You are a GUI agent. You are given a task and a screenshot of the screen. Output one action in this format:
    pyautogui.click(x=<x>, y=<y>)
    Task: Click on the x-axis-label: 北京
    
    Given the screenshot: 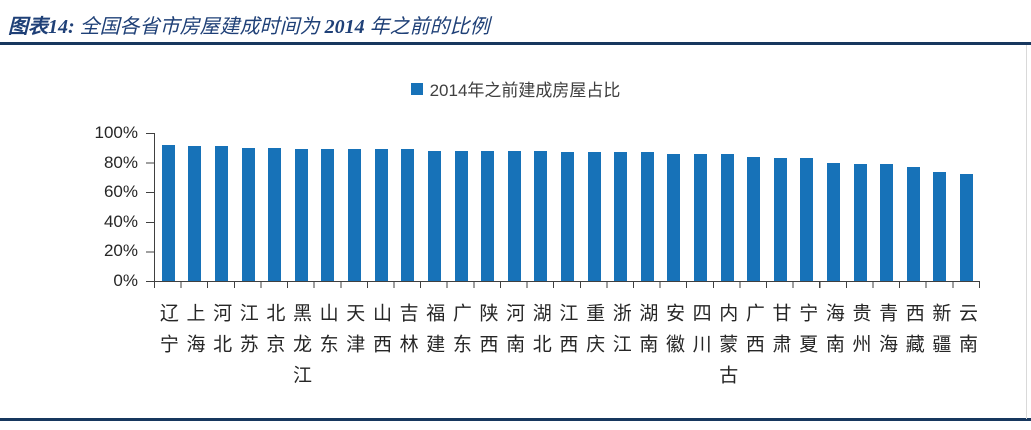 What is the action you would take?
    pyautogui.click(x=274, y=334)
    